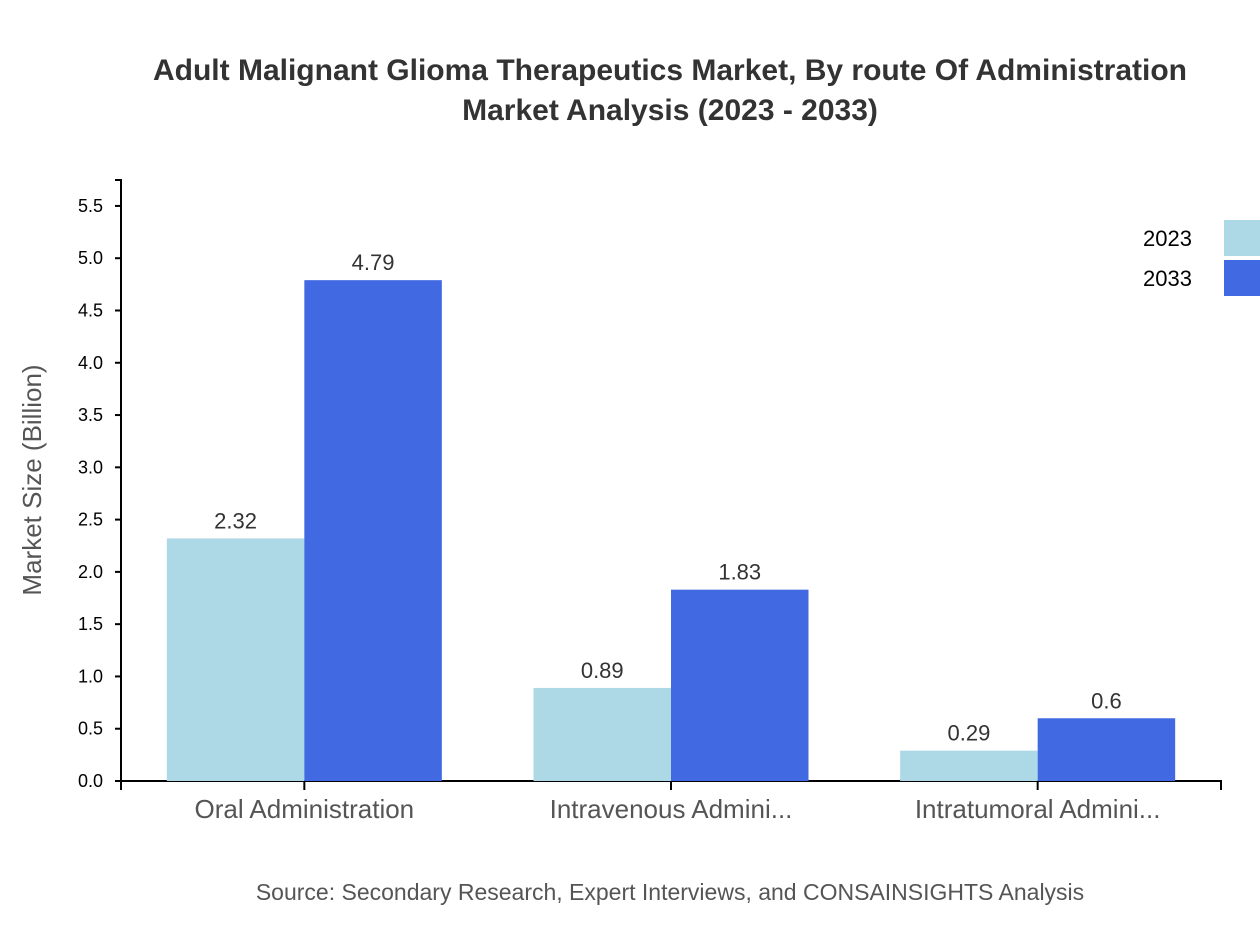  Describe the element at coordinates (90, 467) in the screenshot. I see `y-tick-label: 3.0` at that location.